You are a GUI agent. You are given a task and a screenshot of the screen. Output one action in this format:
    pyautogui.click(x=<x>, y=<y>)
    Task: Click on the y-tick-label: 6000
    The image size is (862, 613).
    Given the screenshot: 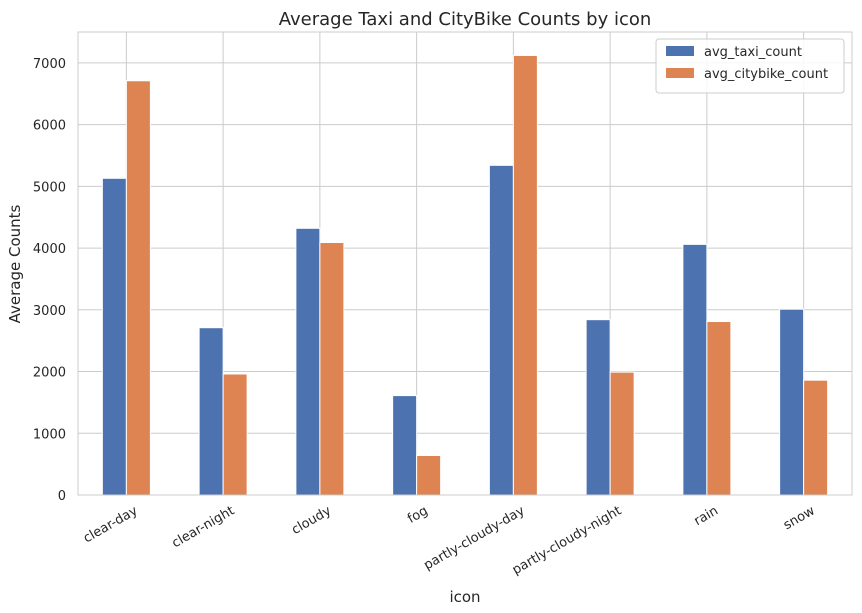 What is the action you would take?
    pyautogui.click(x=49, y=126)
    